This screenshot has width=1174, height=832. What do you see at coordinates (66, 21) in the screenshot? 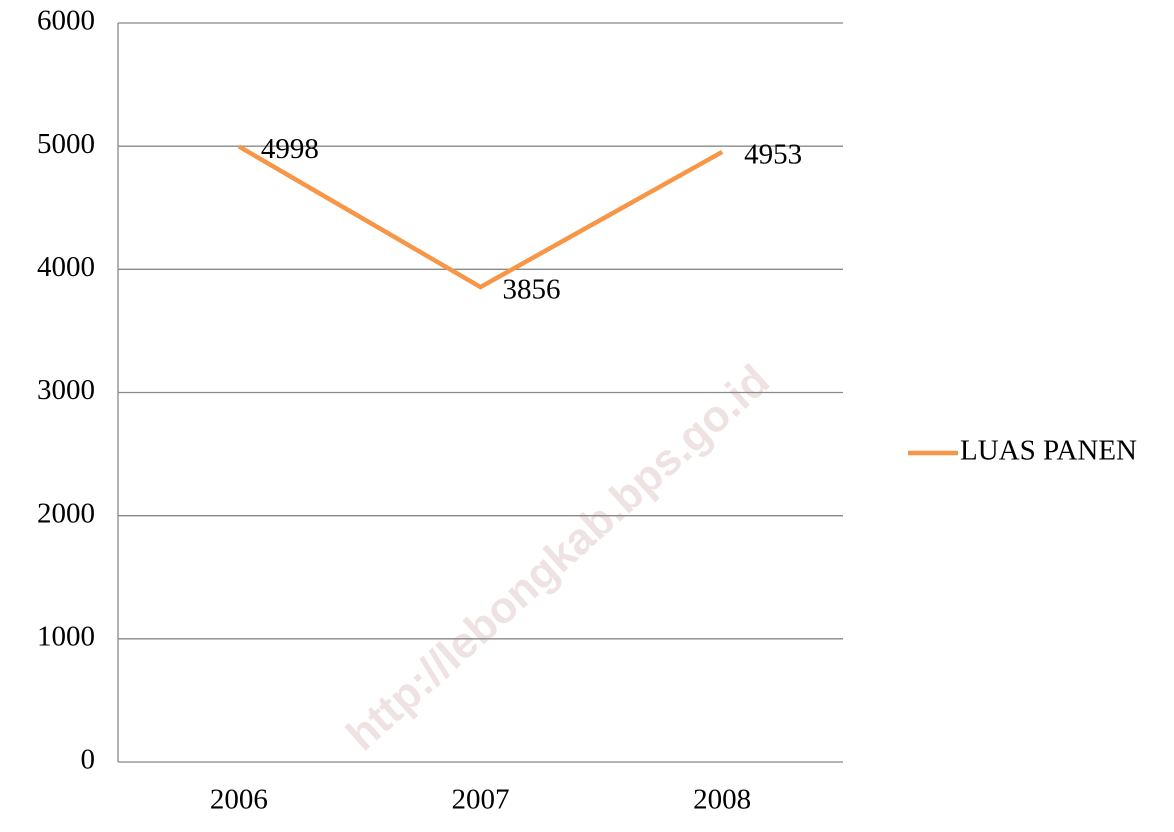
I see `y-tick-label: 6000` at bounding box center [66, 21].